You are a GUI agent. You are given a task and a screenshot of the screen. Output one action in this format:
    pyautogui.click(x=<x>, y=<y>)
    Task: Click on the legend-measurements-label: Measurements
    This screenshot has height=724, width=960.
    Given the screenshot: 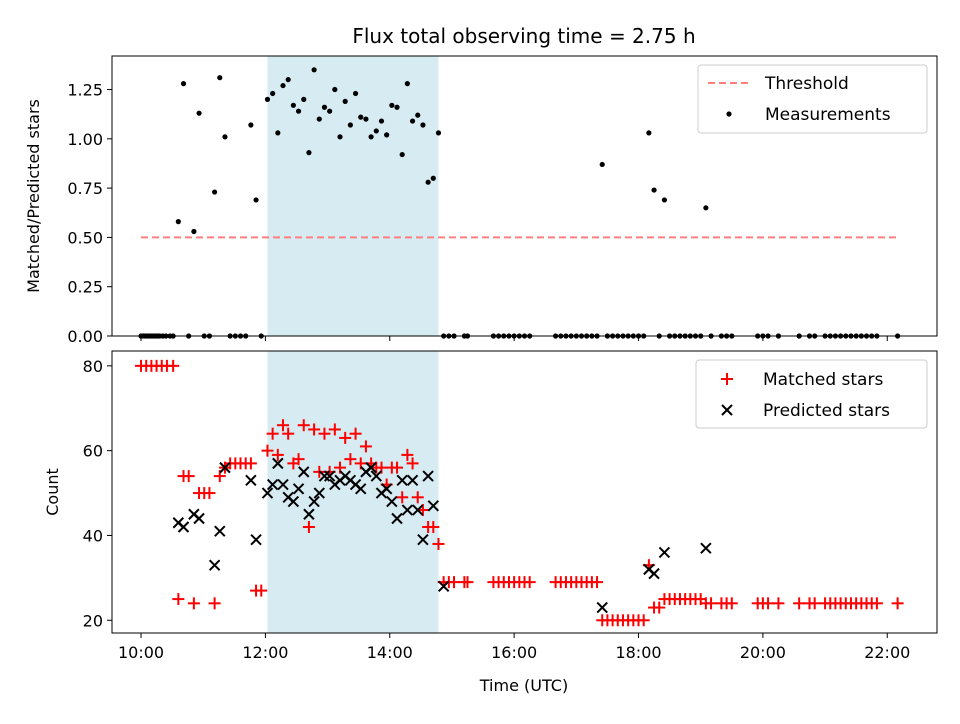 What is the action you would take?
    pyautogui.click(x=828, y=115)
    